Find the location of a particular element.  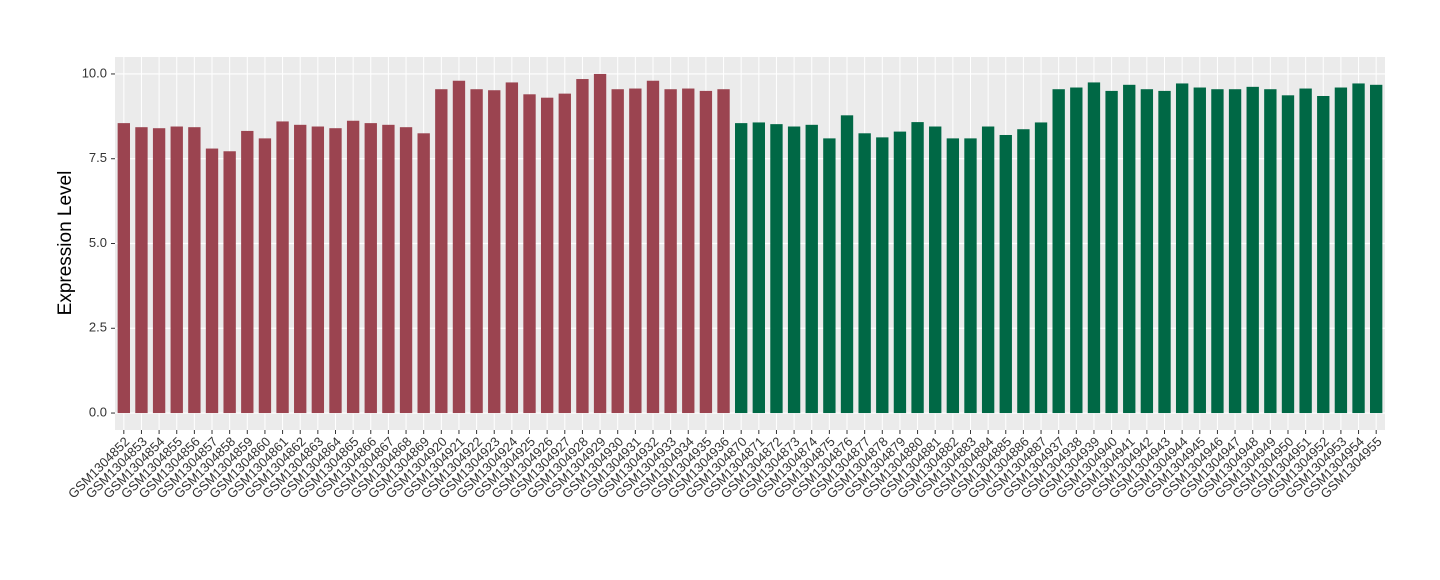

y-tick-label: 7.5 is located at coordinates (98, 157).